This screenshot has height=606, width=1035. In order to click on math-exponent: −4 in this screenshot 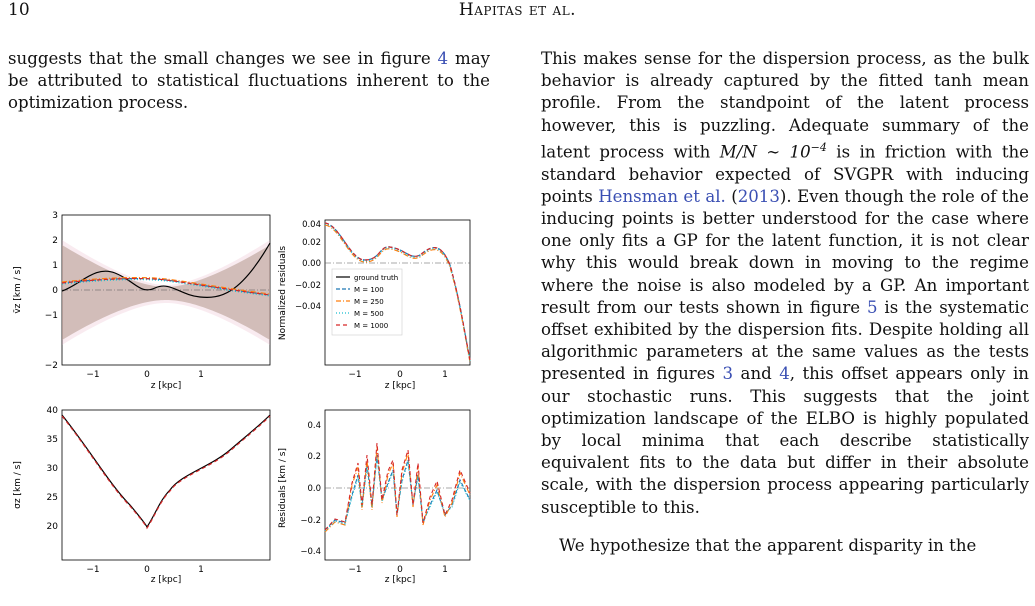, I will do `click(818, 147)`.